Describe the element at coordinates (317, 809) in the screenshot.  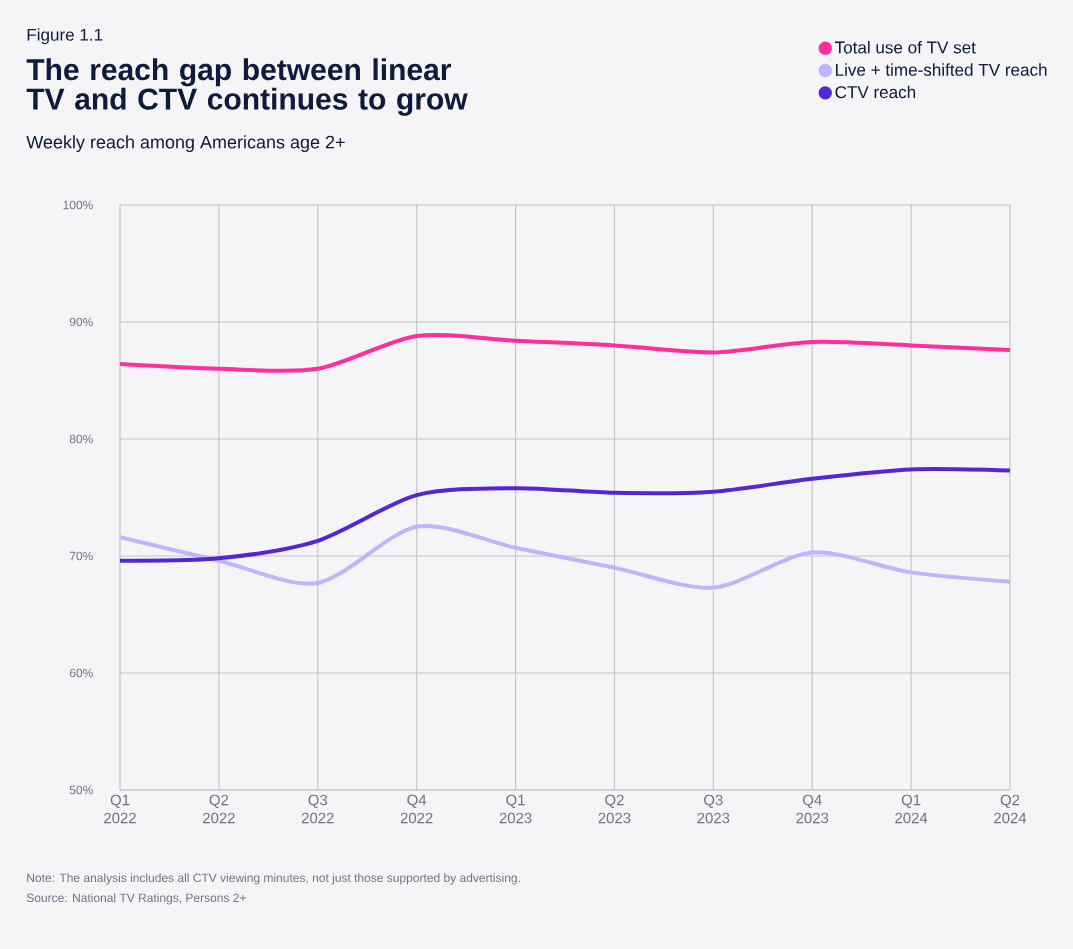
I see `x-tick-label: Q3 2022` at that location.